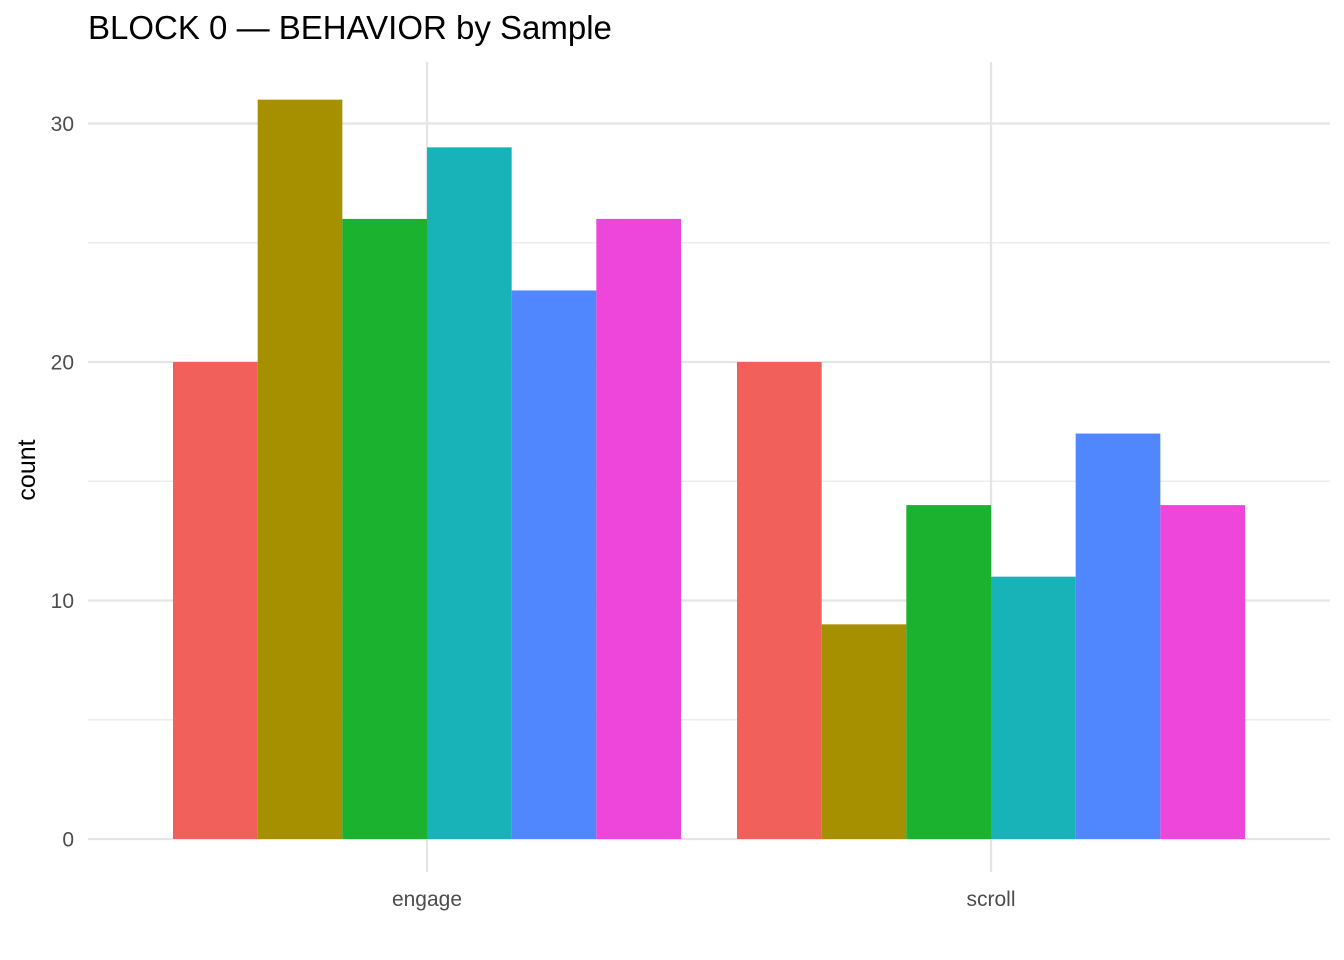  What do you see at coordinates (62, 363) in the screenshot?
I see `y-tick-label: 20` at bounding box center [62, 363].